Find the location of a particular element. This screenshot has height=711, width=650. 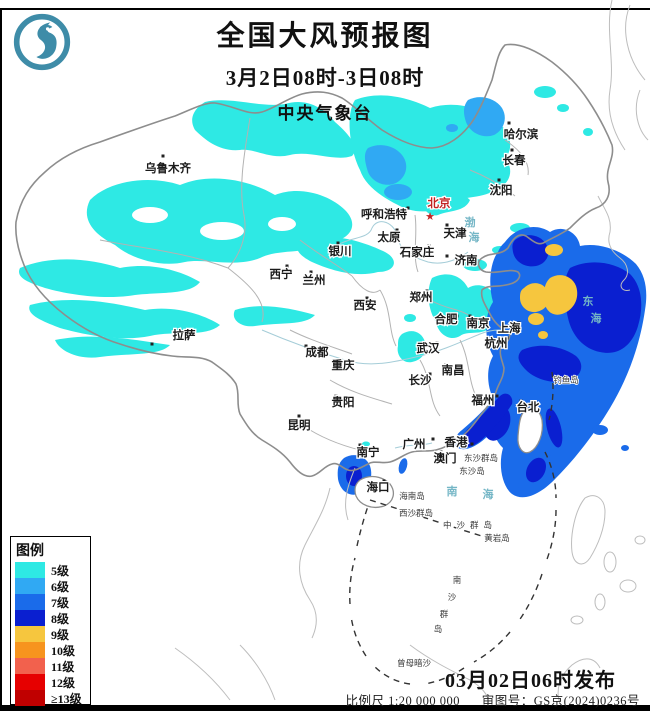

island-name-label: 沙 is located at coordinates (452, 597).